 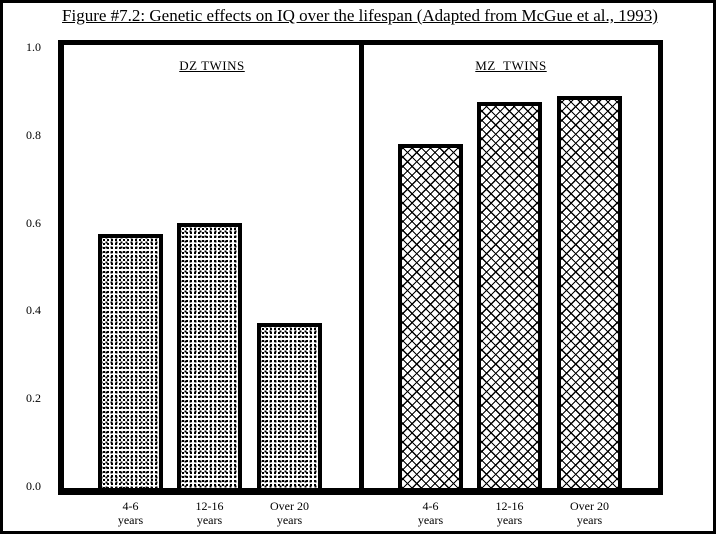 I want to click on x-label-dz-twins-4-6: 4-6 years, so click(x=131, y=513).